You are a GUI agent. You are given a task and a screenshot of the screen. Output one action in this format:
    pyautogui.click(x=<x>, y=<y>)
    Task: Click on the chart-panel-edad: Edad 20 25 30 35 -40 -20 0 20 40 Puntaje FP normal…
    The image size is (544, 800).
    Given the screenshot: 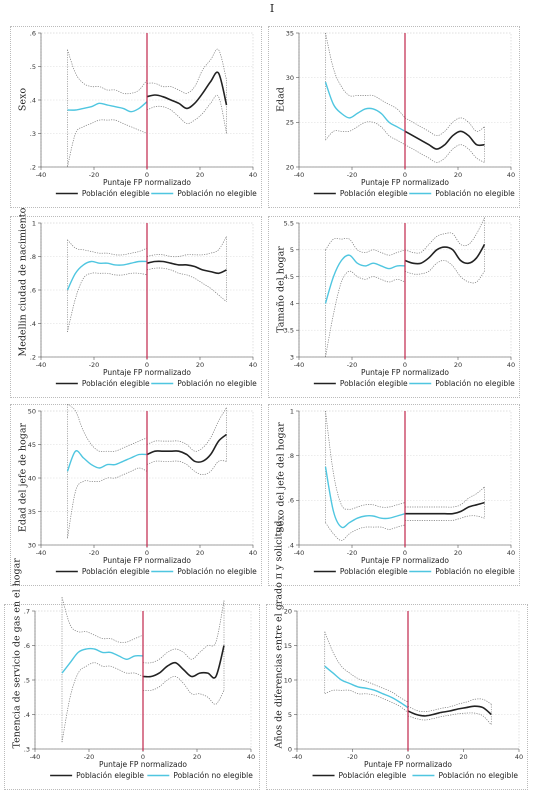 What is the action you would take?
    pyautogui.click(x=394, y=117)
    